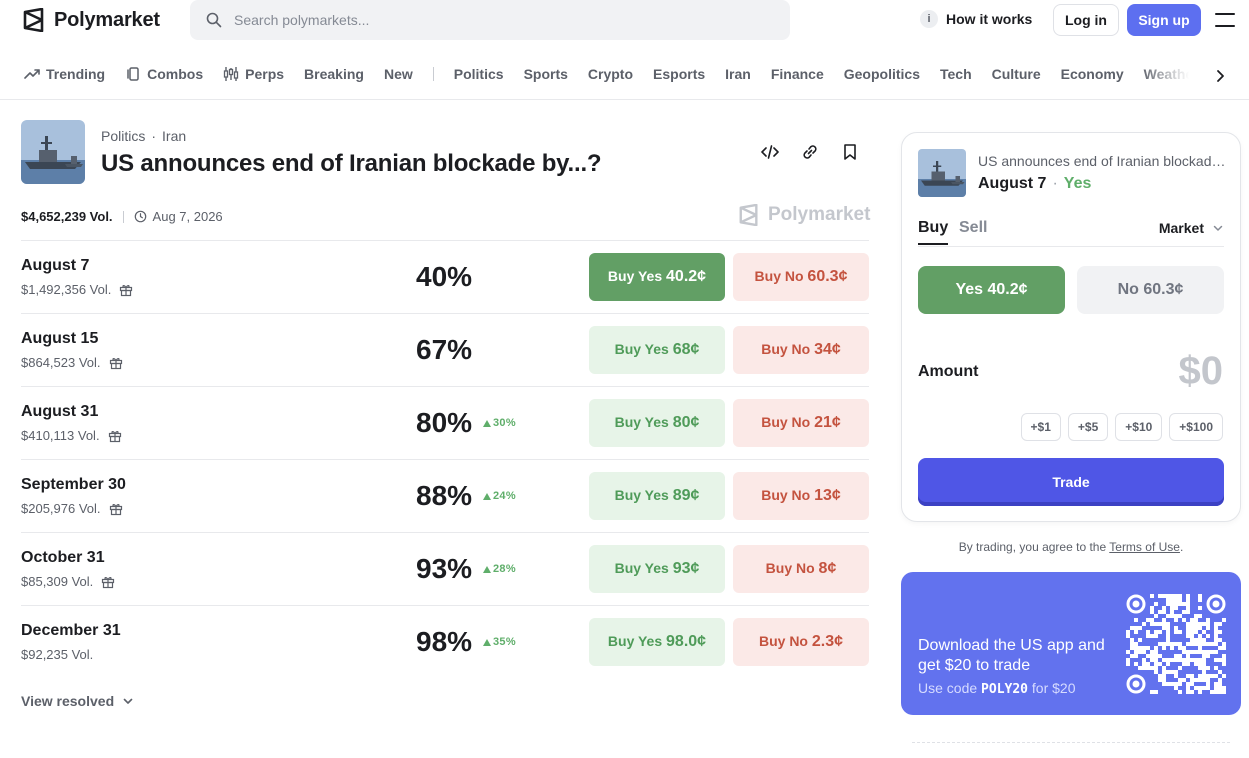 Image resolution: width=1249 pixels, height=758 pixels. I want to click on quick-amount-button: +$10, so click(1139, 427).